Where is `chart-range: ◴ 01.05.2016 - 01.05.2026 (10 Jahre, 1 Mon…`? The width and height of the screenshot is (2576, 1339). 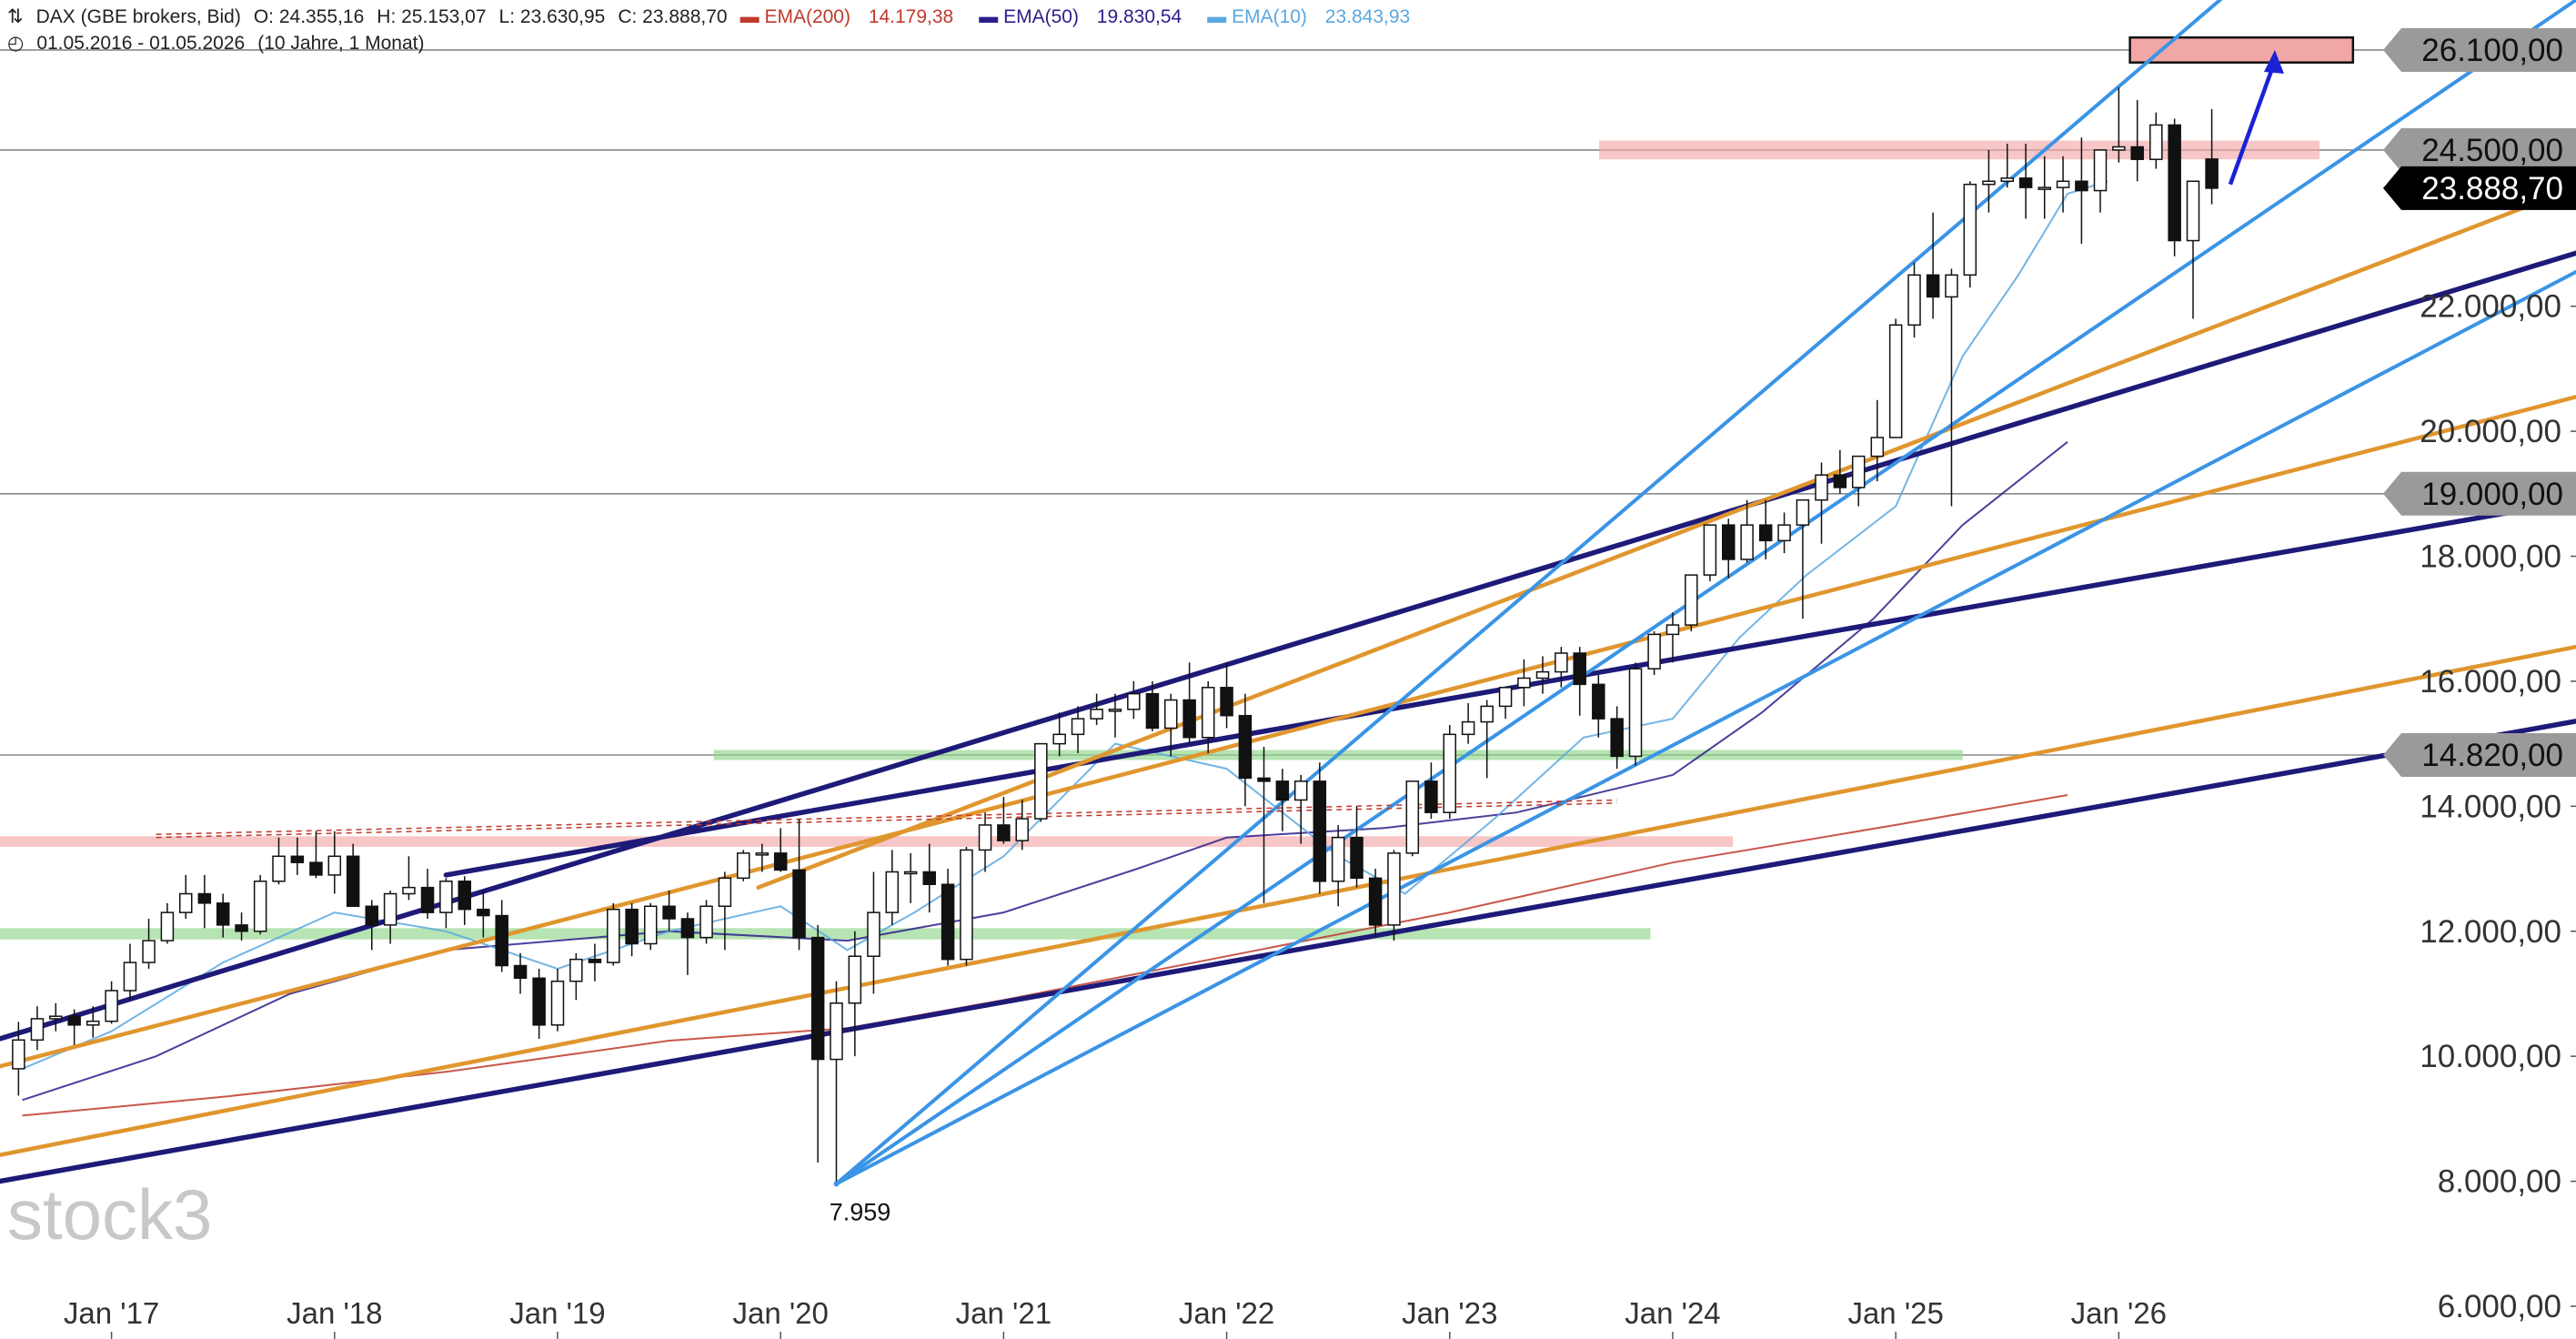
chart-range: ◴ 01.05.2016 - 01.05.2026 (10 Jahre, 1 Mon… is located at coordinates (222, 43).